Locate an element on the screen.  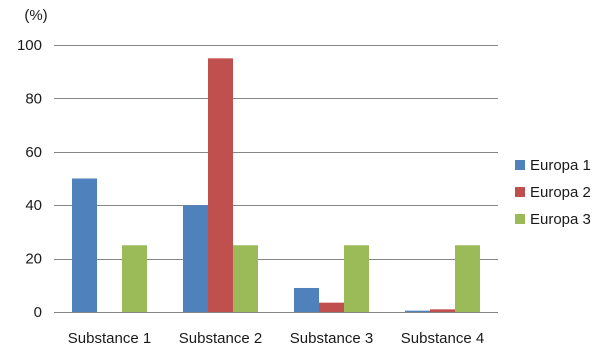
y-tick-label: 0 is located at coordinates (38, 312).